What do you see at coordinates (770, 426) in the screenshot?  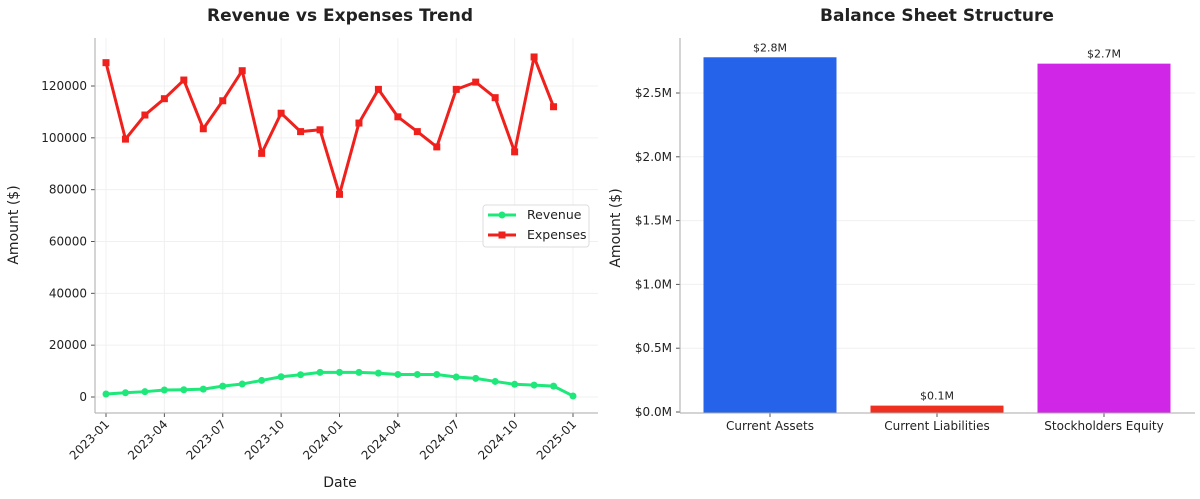 I see `x-tick-label: Current Assets` at bounding box center [770, 426].